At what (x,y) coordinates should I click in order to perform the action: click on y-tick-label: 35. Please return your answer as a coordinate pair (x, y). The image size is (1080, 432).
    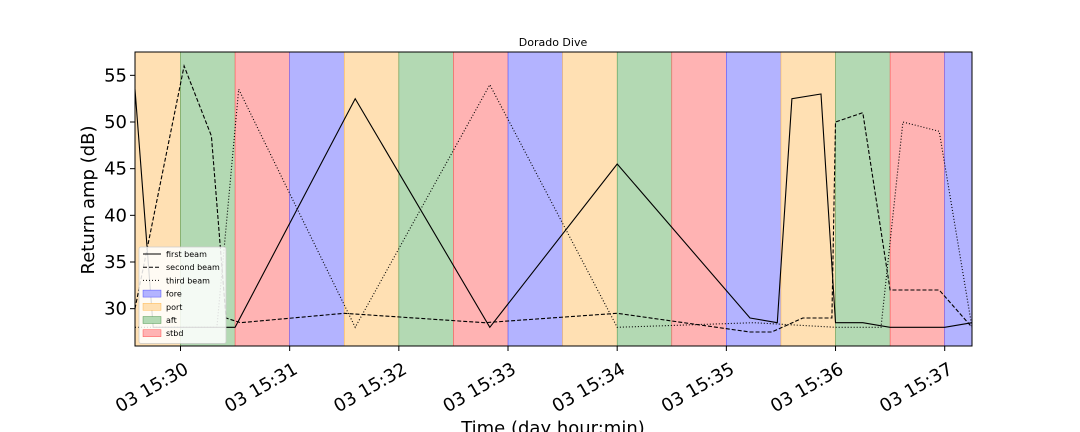
    Looking at the image, I should click on (115, 262).